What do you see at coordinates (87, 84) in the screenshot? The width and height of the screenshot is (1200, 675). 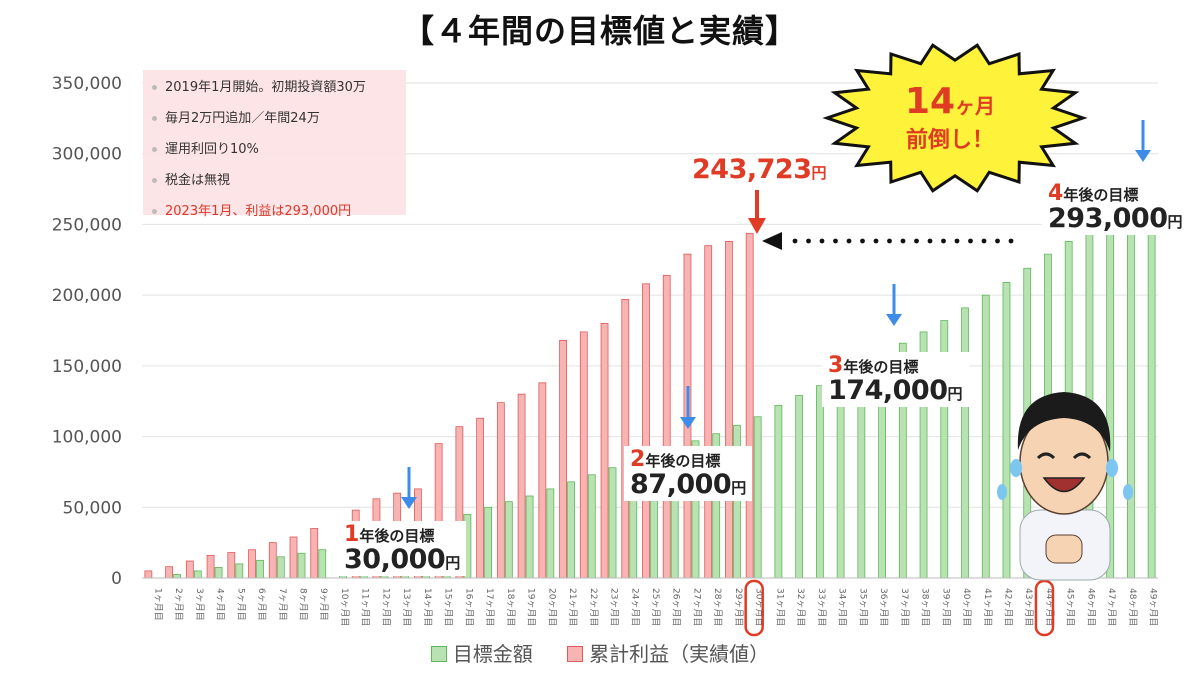 I see `y-tick-label: 350,000` at bounding box center [87, 84].